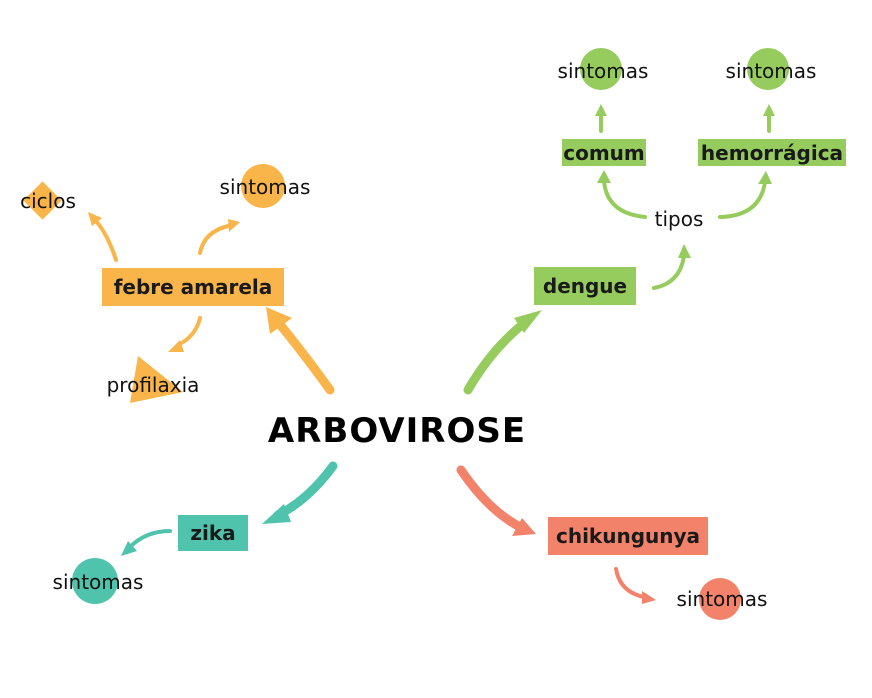 The height and width of the screenshot is (698, 872). I want to click on svg-text: zika, so click(212, 533).